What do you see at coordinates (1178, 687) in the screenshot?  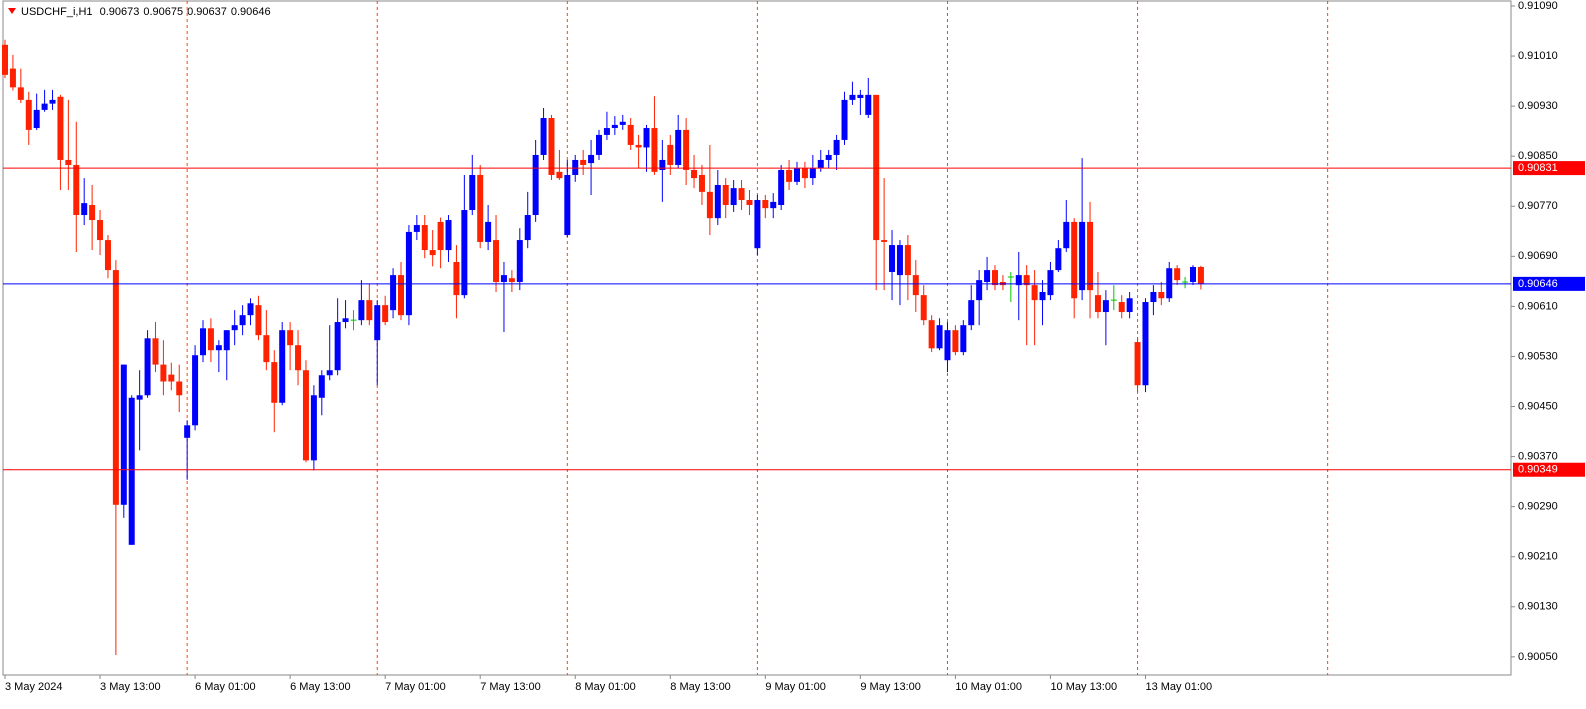 I see `x-tick-label: 13 May 01:00` at bounding box center [1178, 687].